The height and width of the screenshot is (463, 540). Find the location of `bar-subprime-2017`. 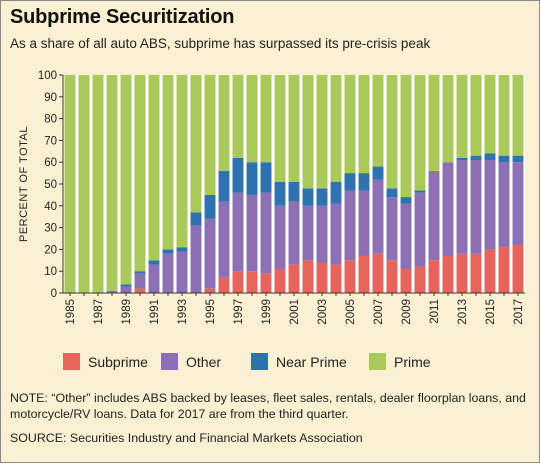

bar-subprime-2017 is located at coordinates (518, 269).